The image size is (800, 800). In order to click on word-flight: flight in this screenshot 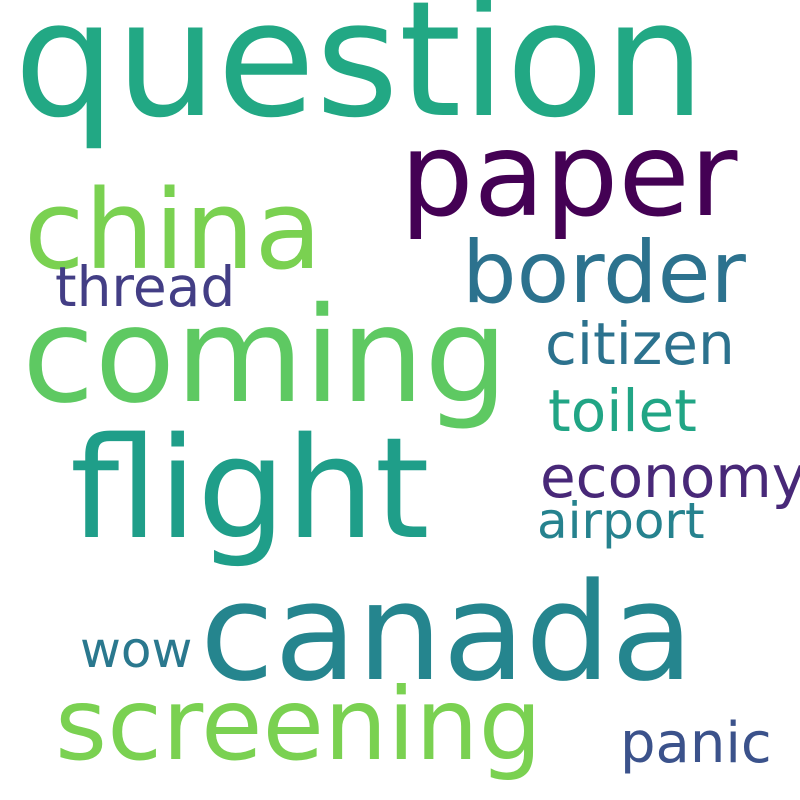, I will do `click(250, 489)`.